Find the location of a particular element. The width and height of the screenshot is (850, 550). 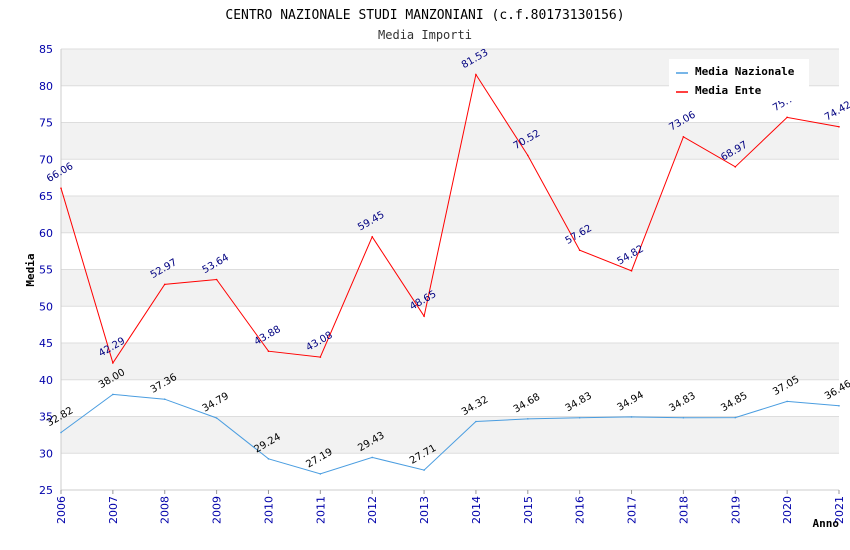

y-tick-label: 50 is located at coordinates (46, 306).